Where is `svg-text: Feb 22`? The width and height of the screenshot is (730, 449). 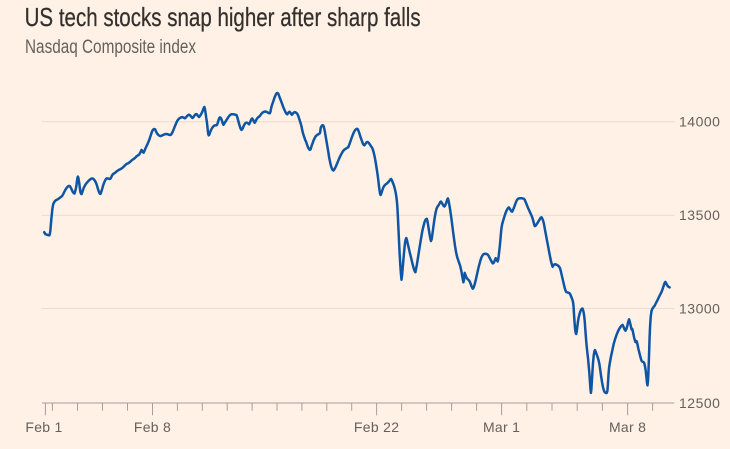 svg-text: Feb 22 is located at coordinates (376, 427).